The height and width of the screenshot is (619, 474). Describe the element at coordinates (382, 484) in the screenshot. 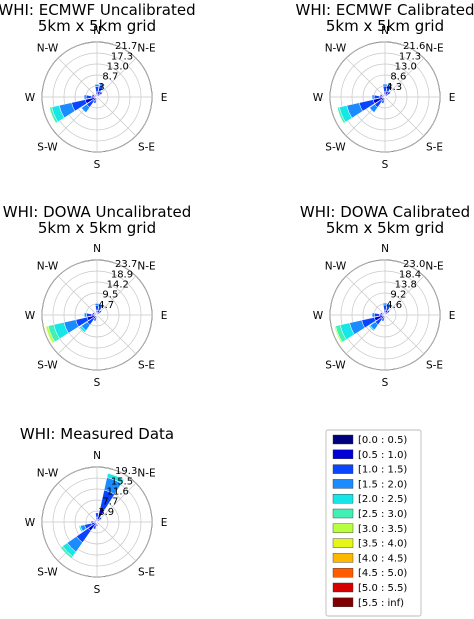

I see `legend-label: [1.5 : 2.0)` at that location.